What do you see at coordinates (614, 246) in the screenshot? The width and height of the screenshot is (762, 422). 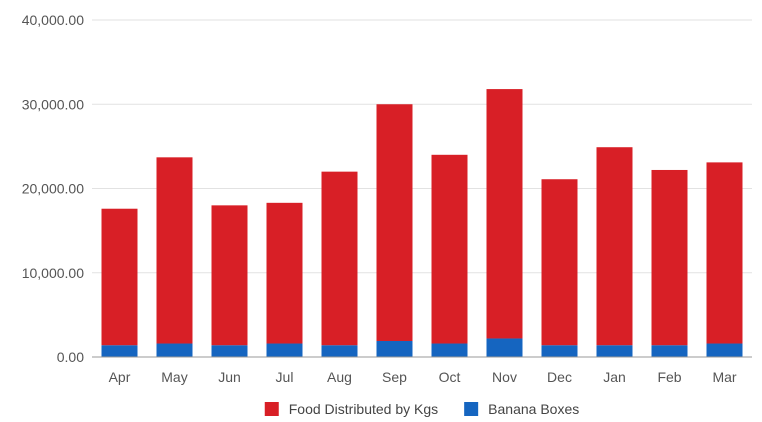 I see `bar-food-distributed-by-kgs-jan` at bounding box center [614, 246].